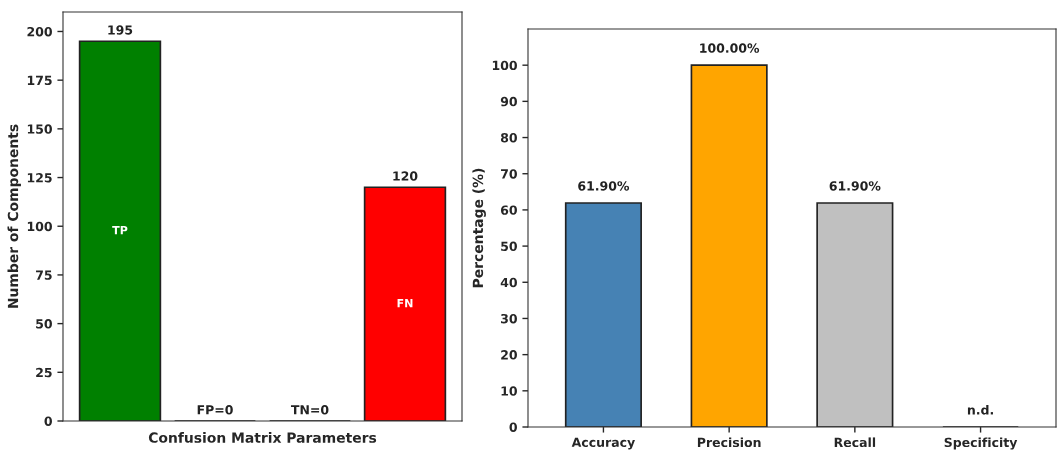 The height and width of the screenshot is (453, 1061). What do you see at coordinates (508, 210) in the screenshot?
I see `y-tick-label: 60` at bounding box center [508, 210].